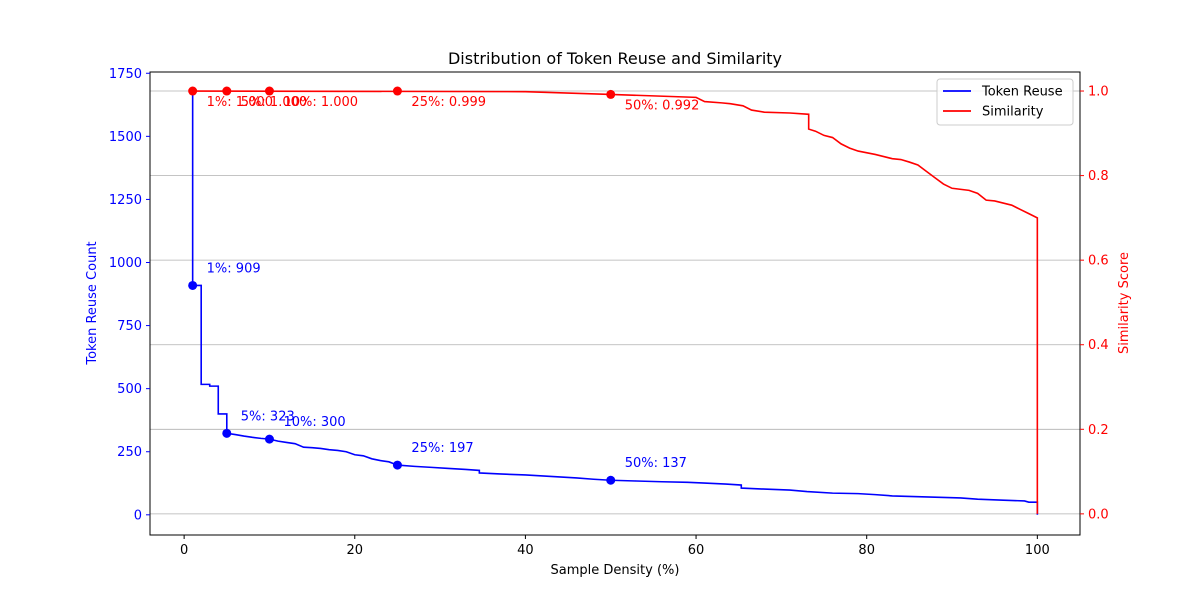 Image resolution: width=1200 pixels, height=600 pixels. Describe the element at coordinates (1098, 261) in the screenshot. I see `y-right-tick-label-3: 0.6` at that location.